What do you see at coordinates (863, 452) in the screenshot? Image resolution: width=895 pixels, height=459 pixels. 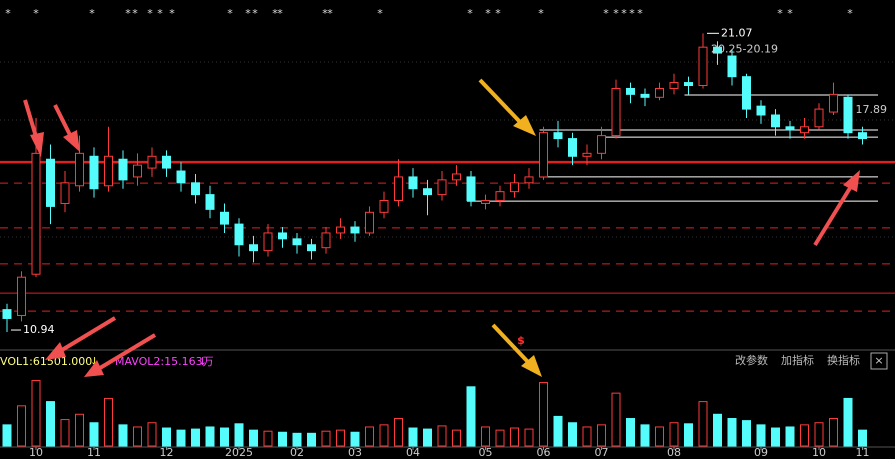 I see `x-tick-label: 11` at bounding box center [863, 452].